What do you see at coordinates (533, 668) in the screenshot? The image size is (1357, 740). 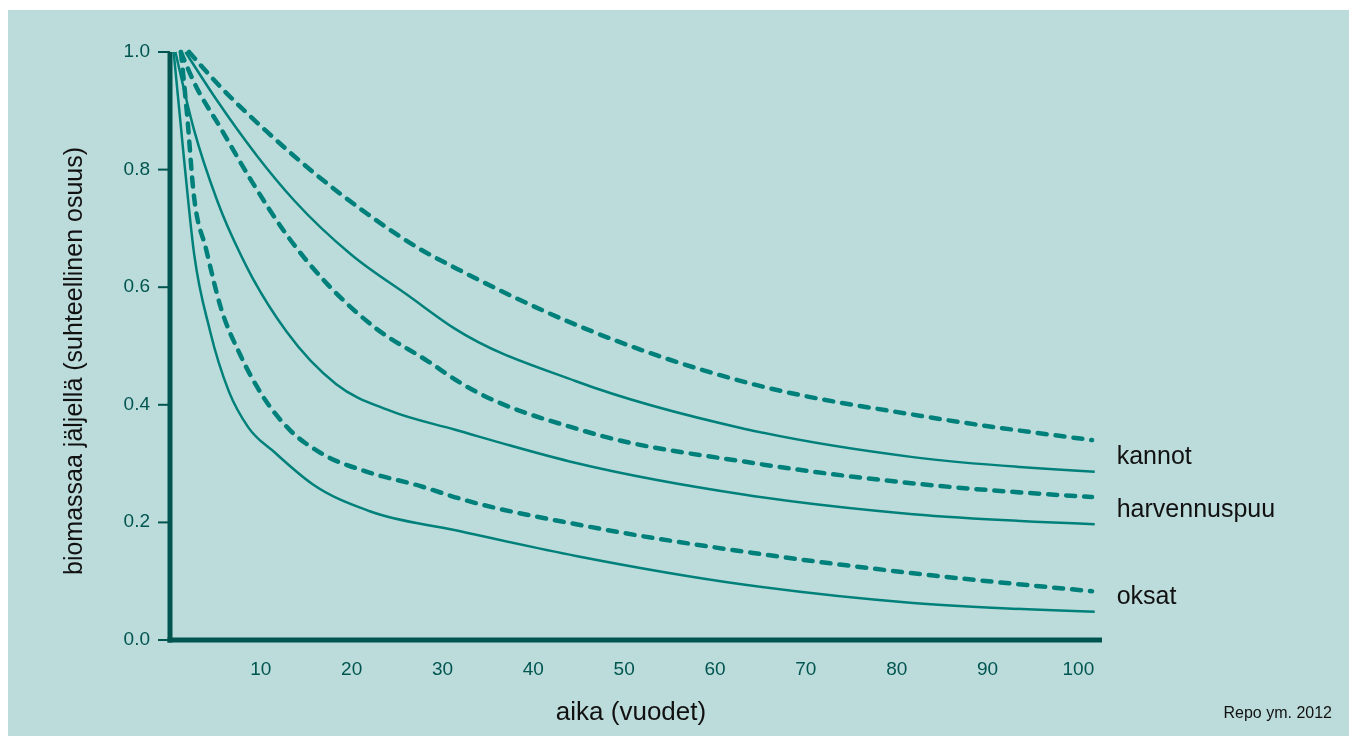 I see `x-tick-label: 40` at bounding box center [533, 668].